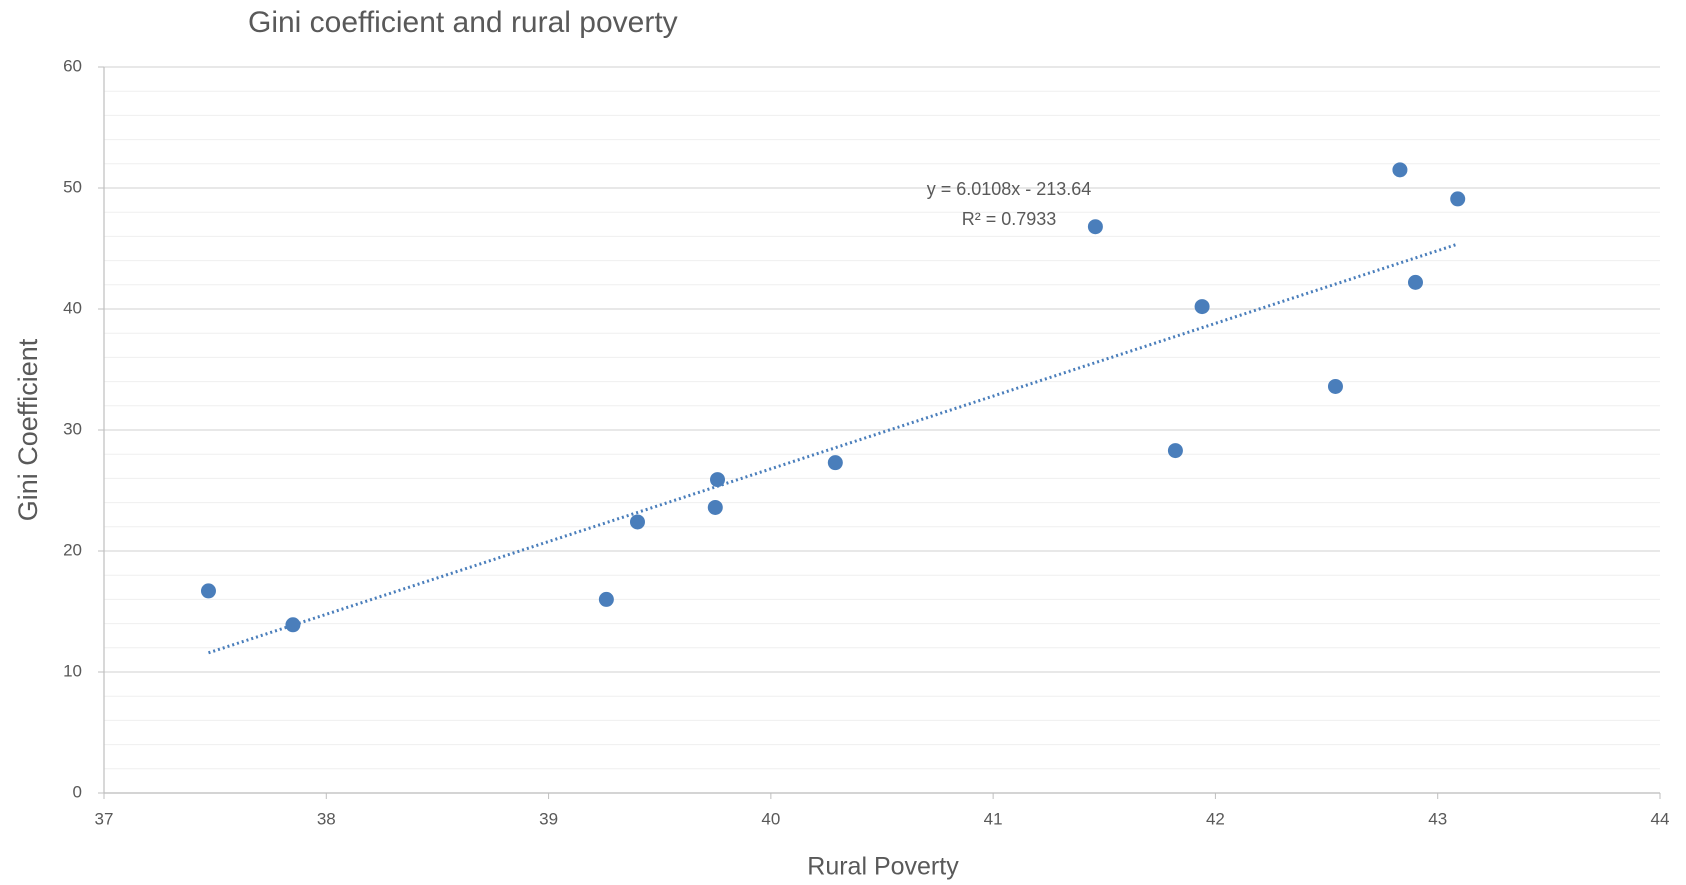 Image resolution: width=1686 pixels, height=885 pixels. What do you see at coordinates (1009, 219) in the screenshot?
I see `trendline-r2: R² = 0.7933` at bounding box center [1009, 219].